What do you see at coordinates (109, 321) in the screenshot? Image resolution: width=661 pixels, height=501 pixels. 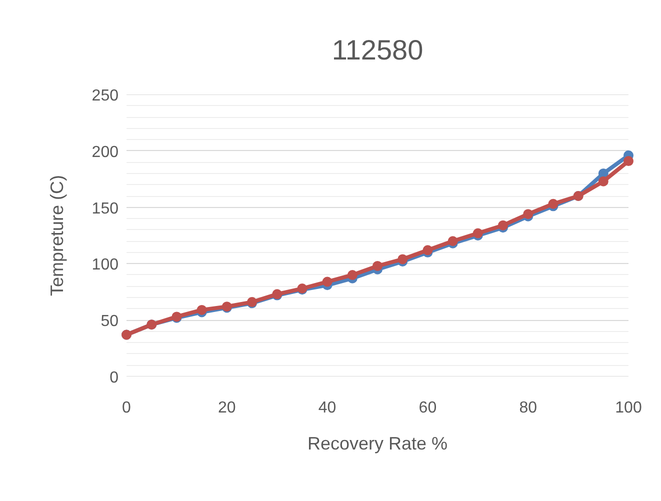 I see `y-tick-label: 50` at bounding box center [109, 321].